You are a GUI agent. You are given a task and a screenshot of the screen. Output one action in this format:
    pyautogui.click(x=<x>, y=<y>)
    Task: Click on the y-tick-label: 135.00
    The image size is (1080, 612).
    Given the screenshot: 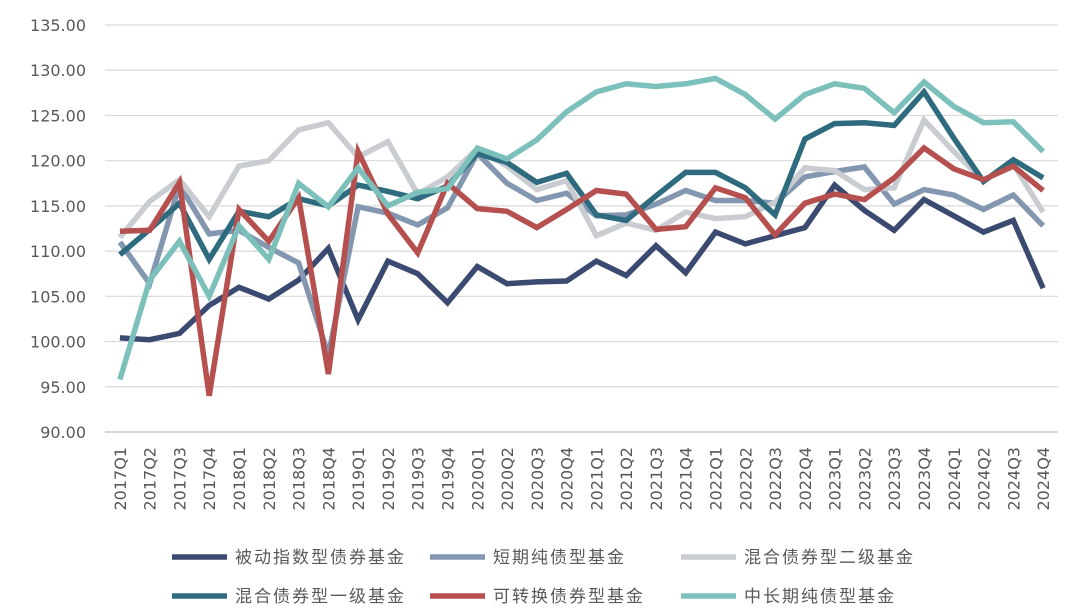 What is the action you would take?
    pyautogui.click(x=58, y=25)
    